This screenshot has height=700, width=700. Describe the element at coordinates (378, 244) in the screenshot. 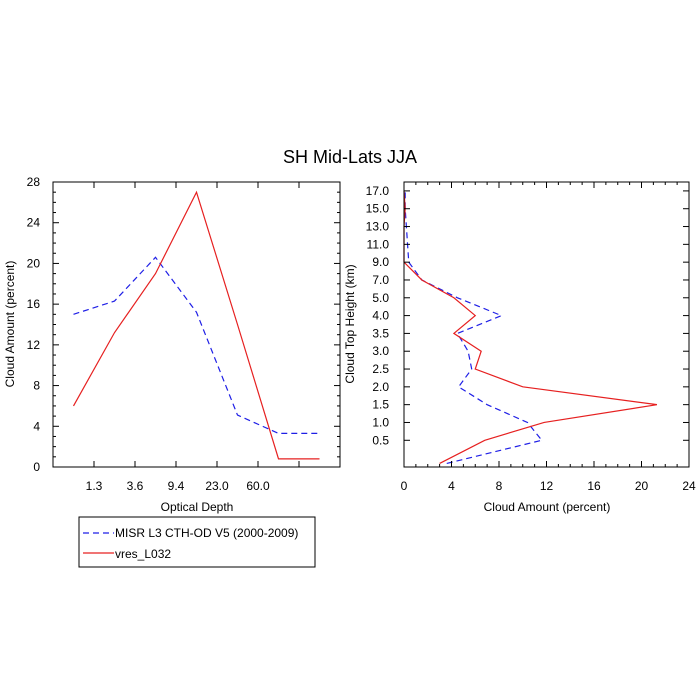

I see `y-tick-label: 11.0` at that location.